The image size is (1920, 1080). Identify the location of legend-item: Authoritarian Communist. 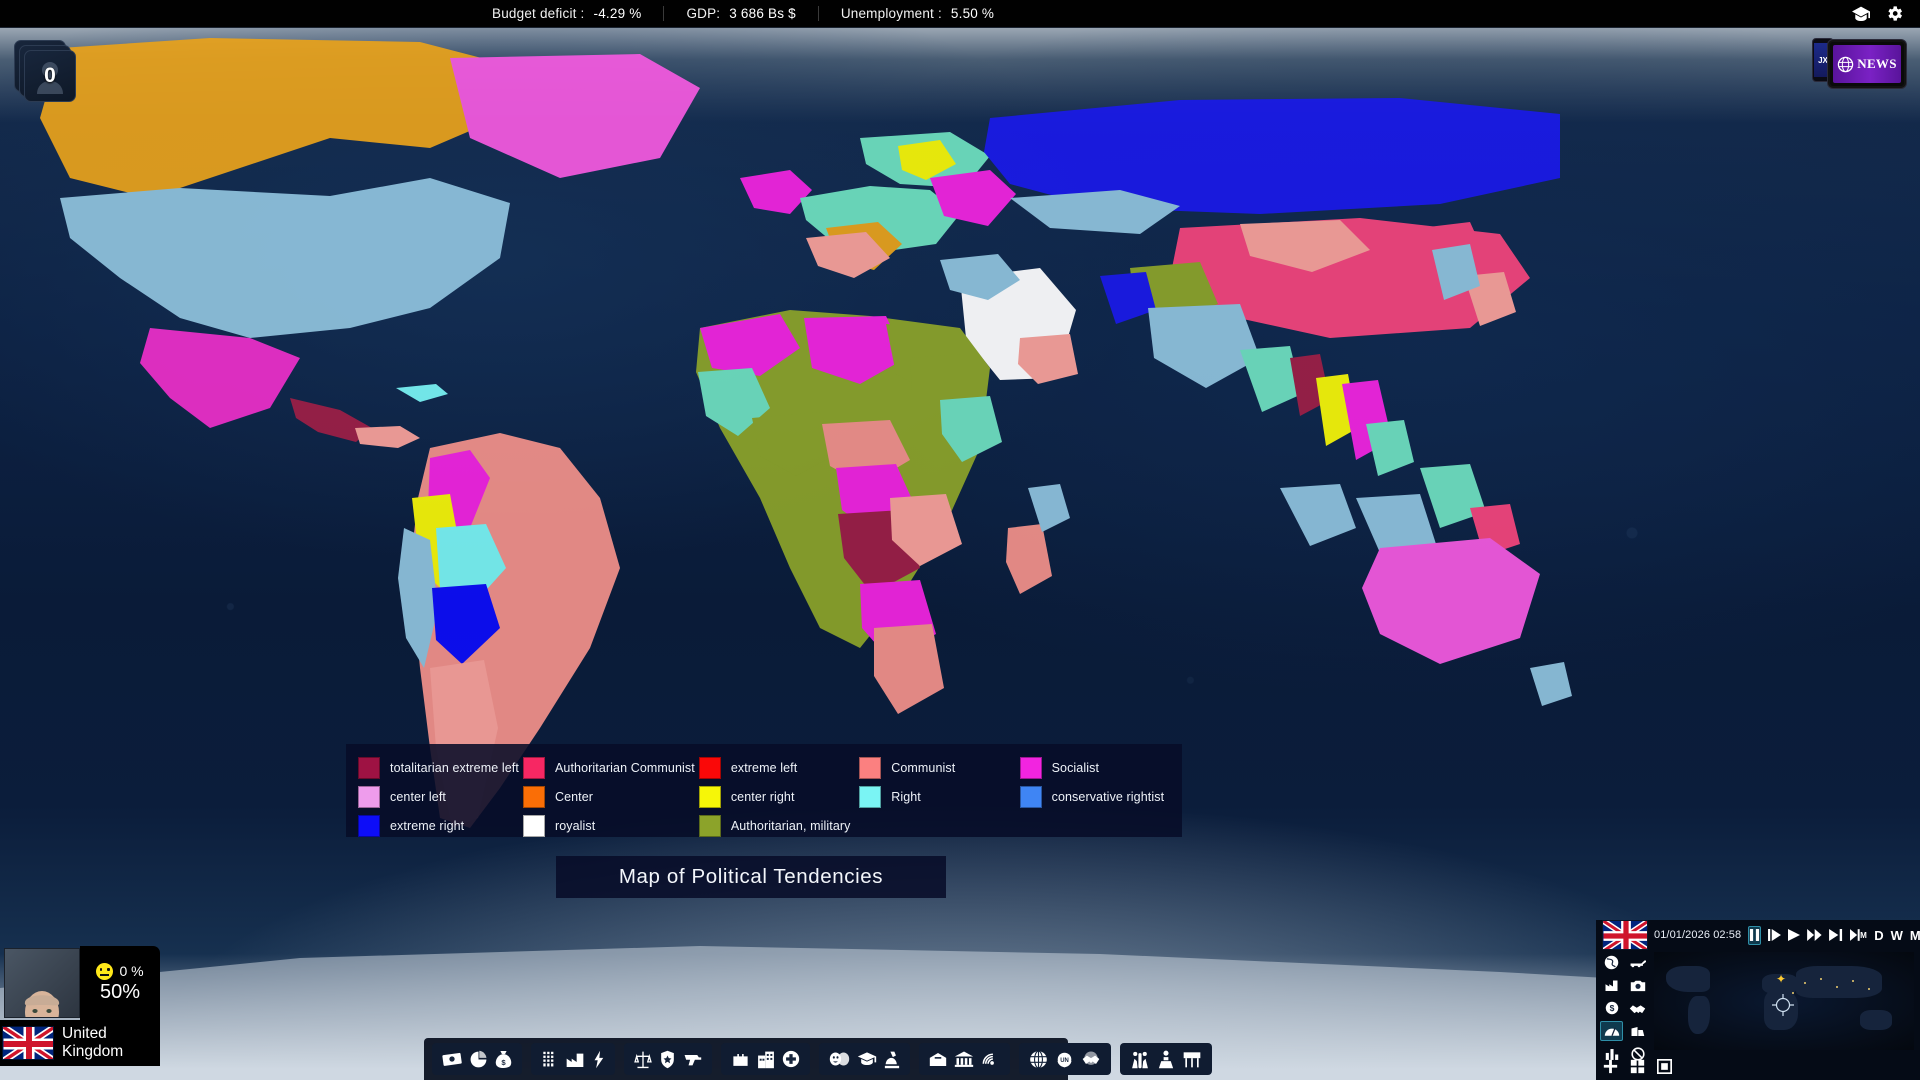
(607, 767).